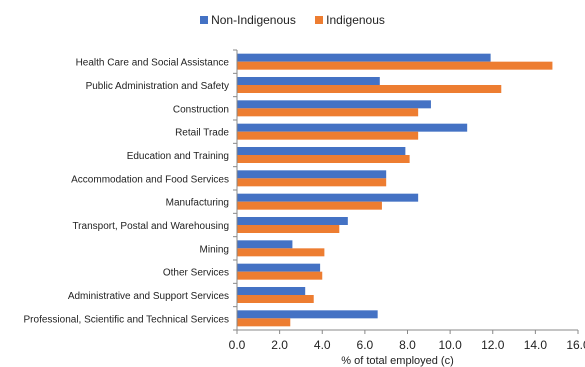 This screenshot has height=367, width=585. Describe the element at coordinates (153, 63) in the screenshot. I see `category-label: Health Care and Social Assistance` at that location.